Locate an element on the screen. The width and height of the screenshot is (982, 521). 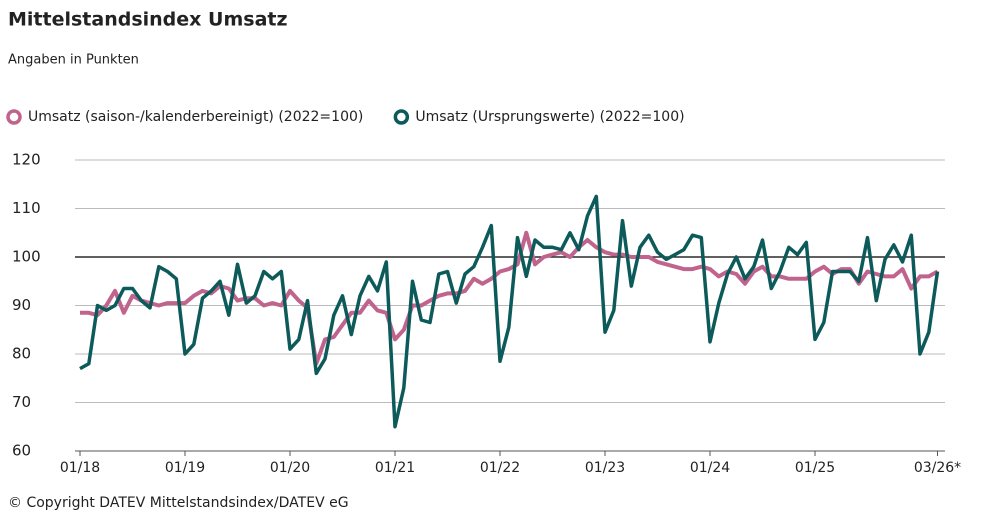
x-tick-label: 01/25 is located at coordinates (815, 468).